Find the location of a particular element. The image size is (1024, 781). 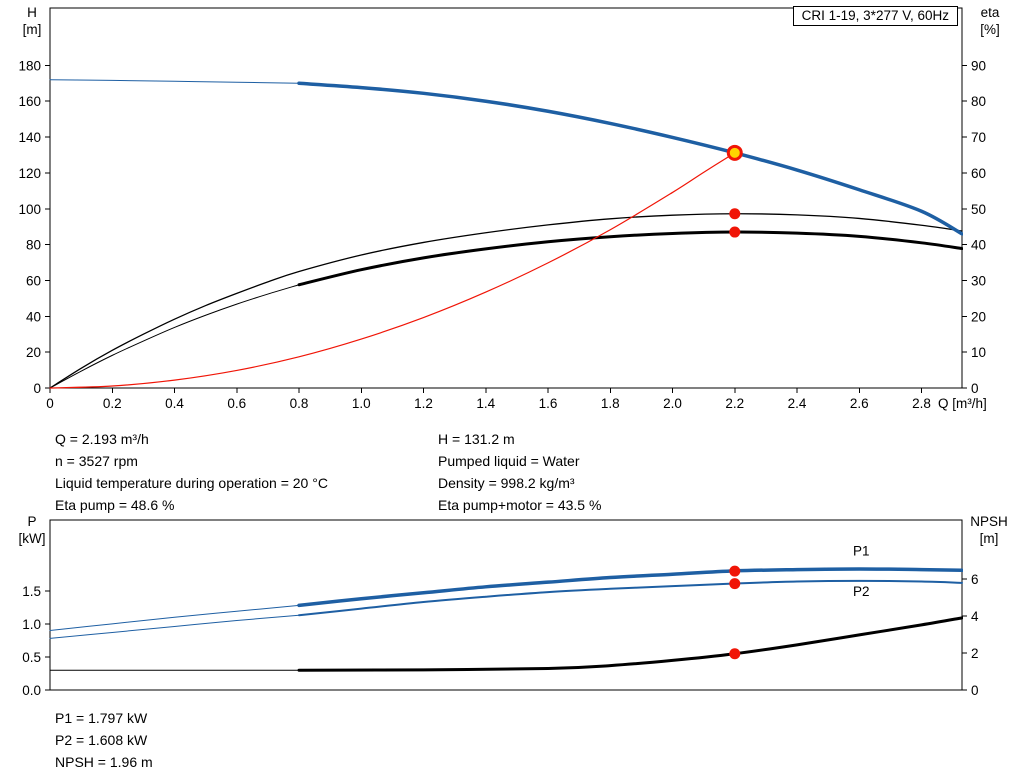

x-tick-label: 2.8 is located at coordinates (921, 403).